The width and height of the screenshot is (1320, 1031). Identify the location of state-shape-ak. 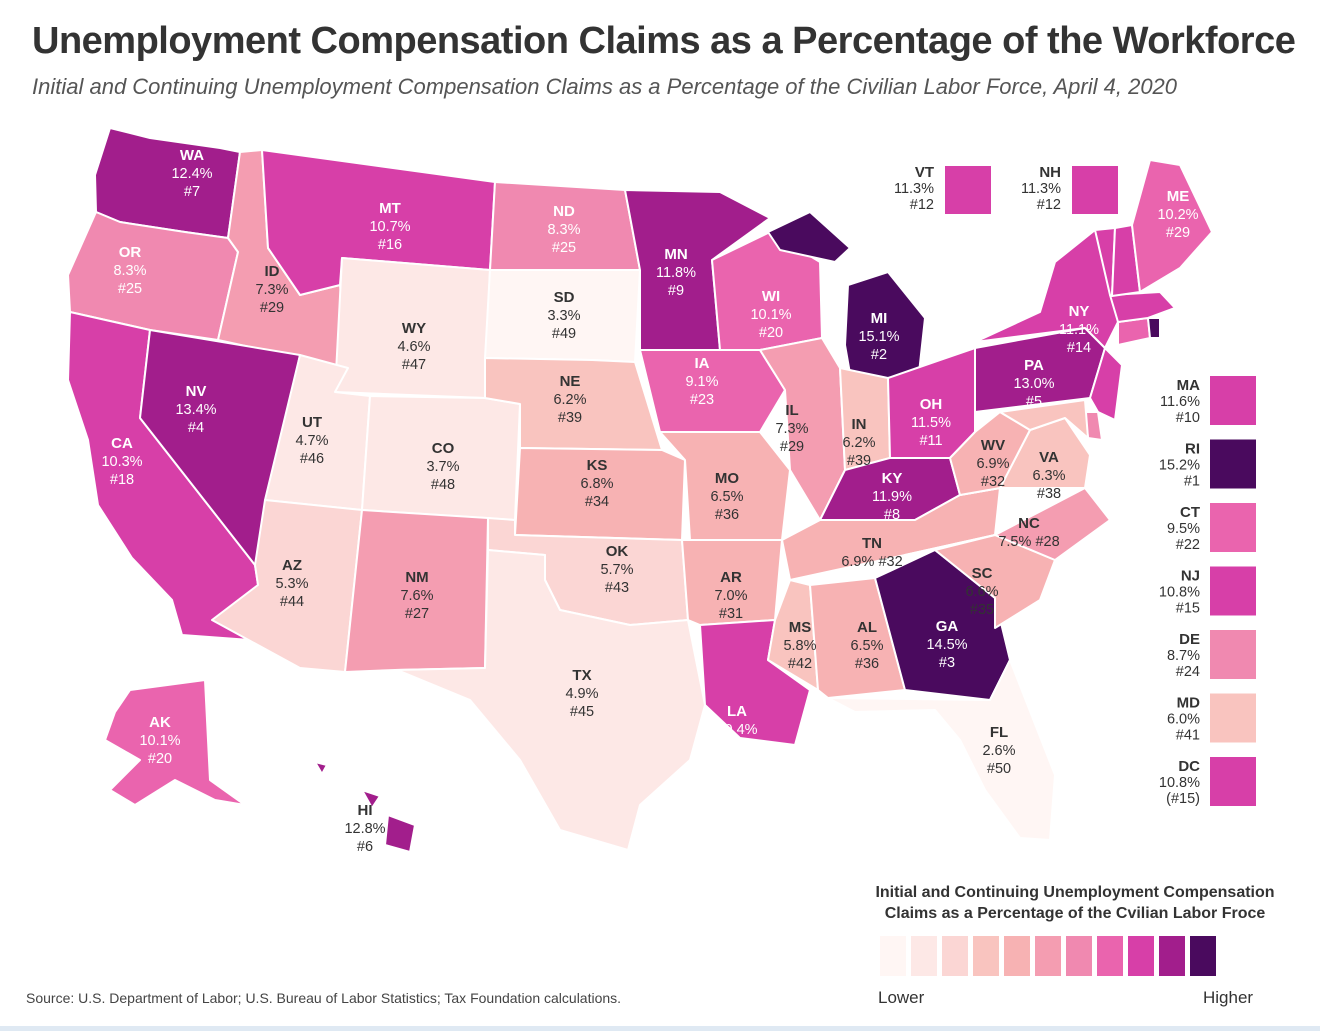
(175, 742).